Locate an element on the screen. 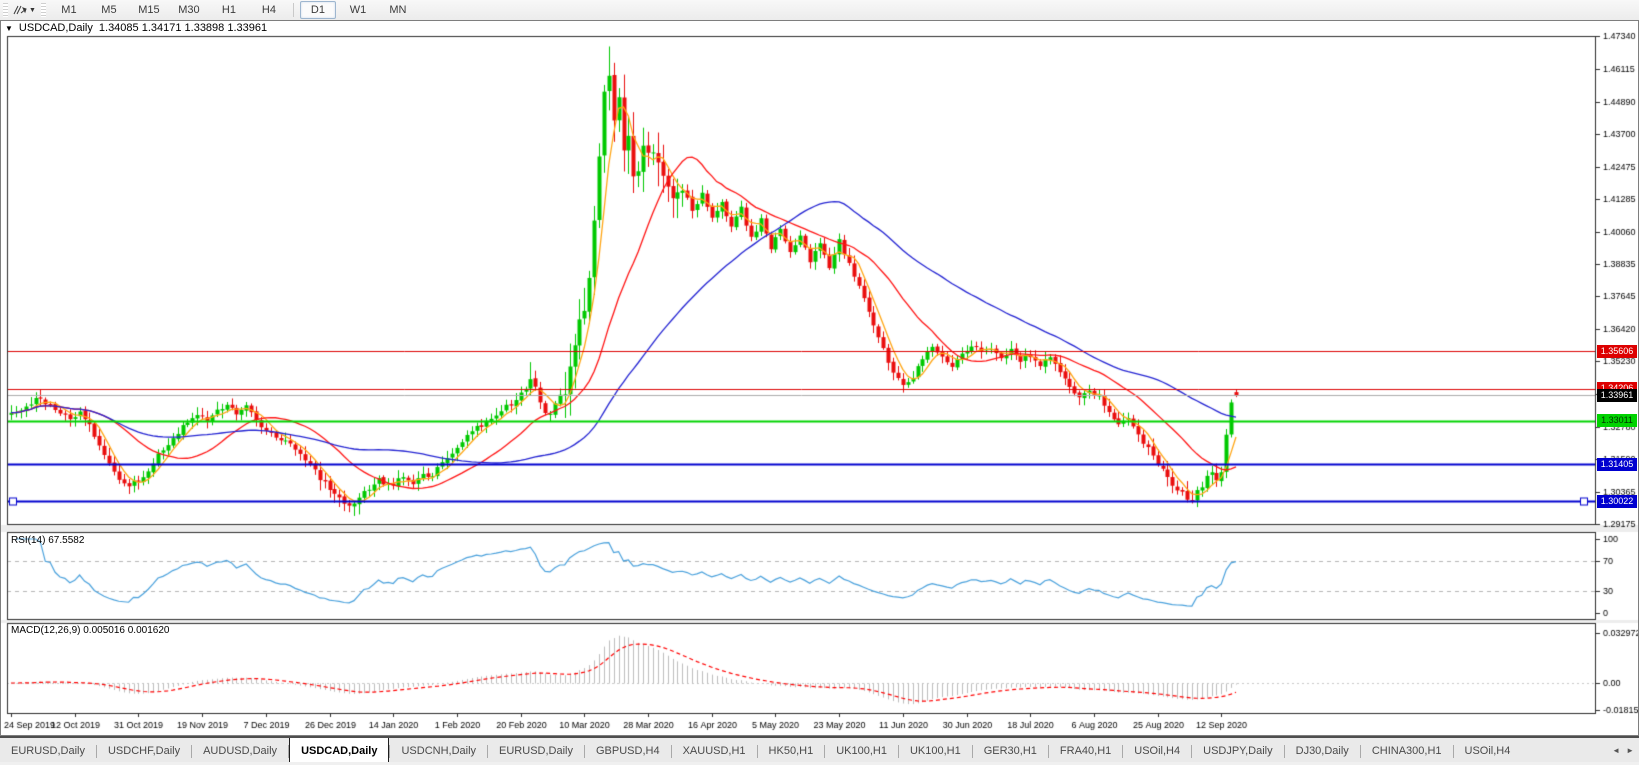 This screenshot has width=1639, height=765. chart-tab-usdcad-daily: USDCAD,Daily is located at coordinates (339, 751).